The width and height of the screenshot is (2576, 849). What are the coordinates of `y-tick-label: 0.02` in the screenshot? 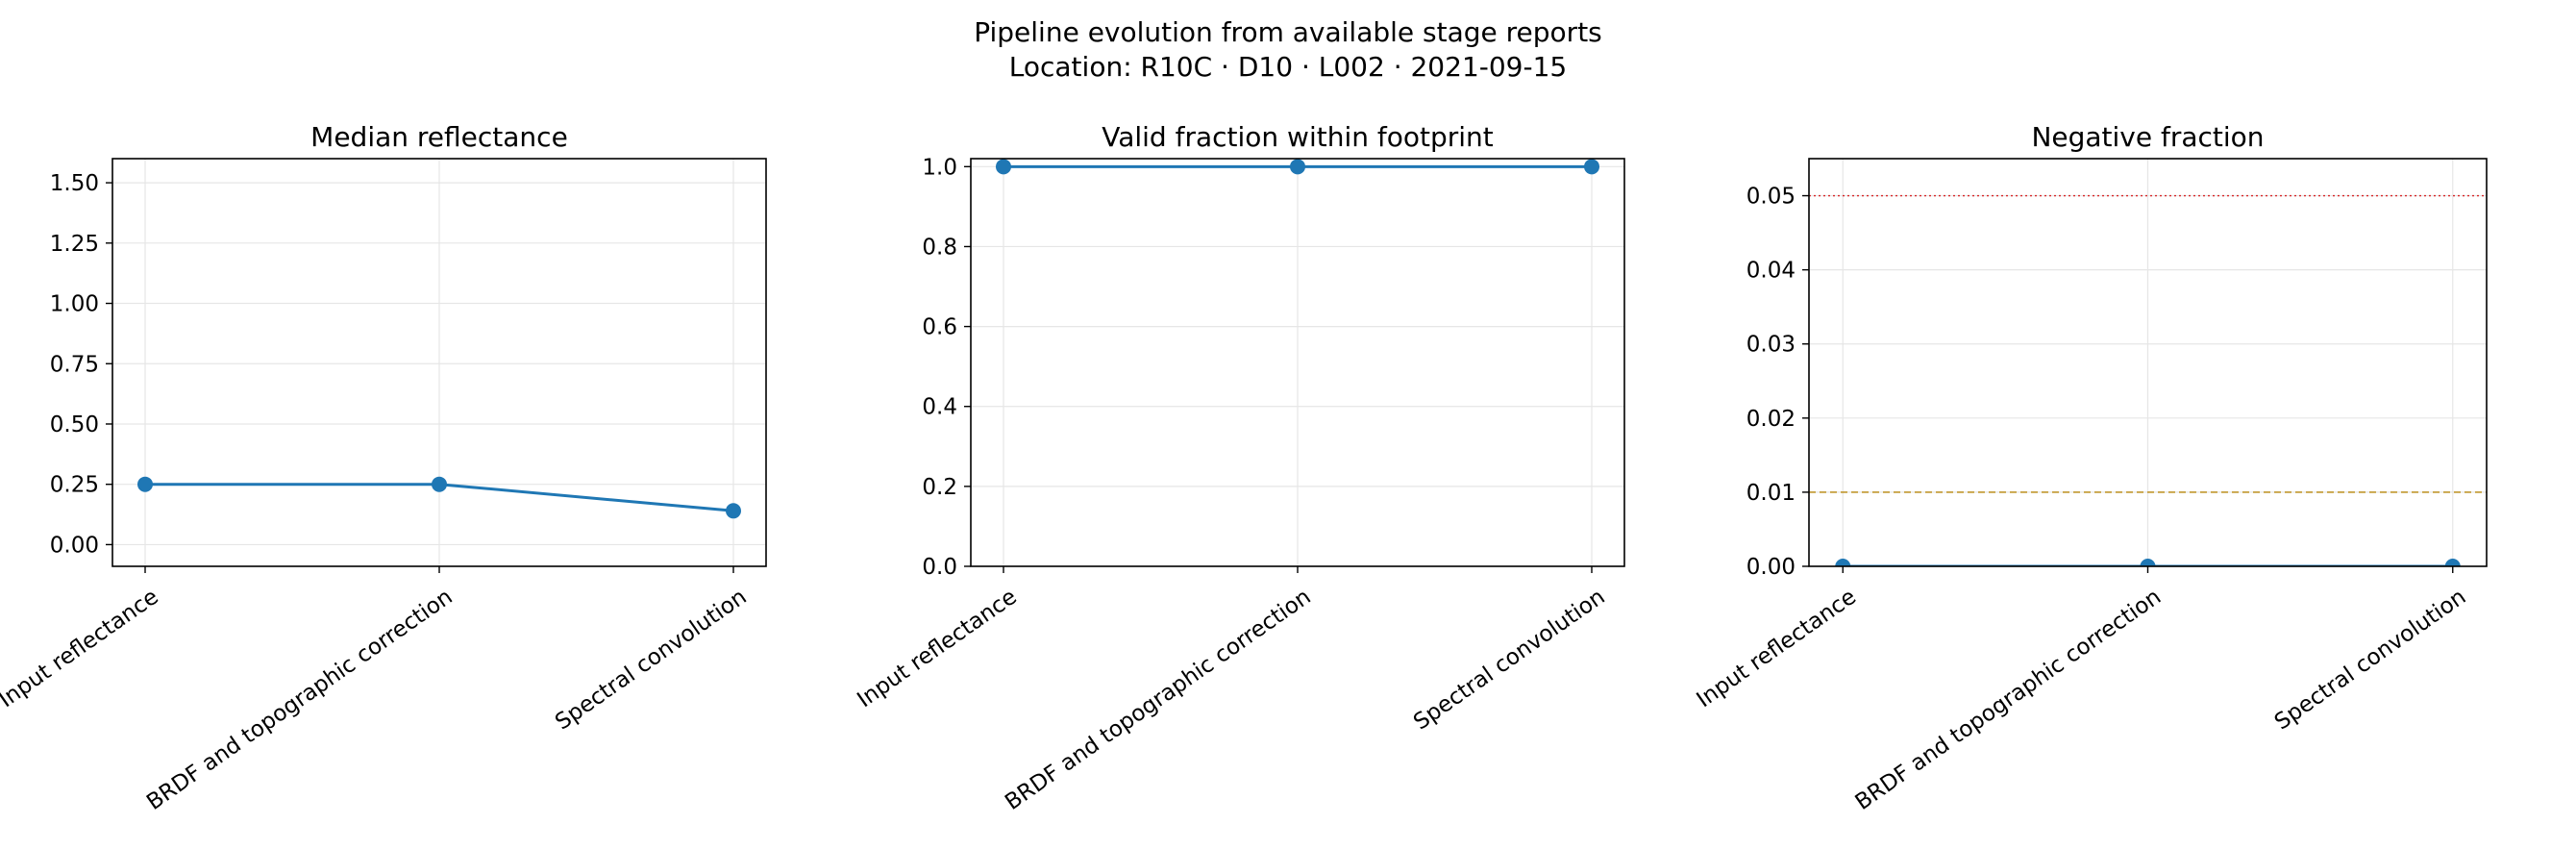 It's located at (1771, 419).